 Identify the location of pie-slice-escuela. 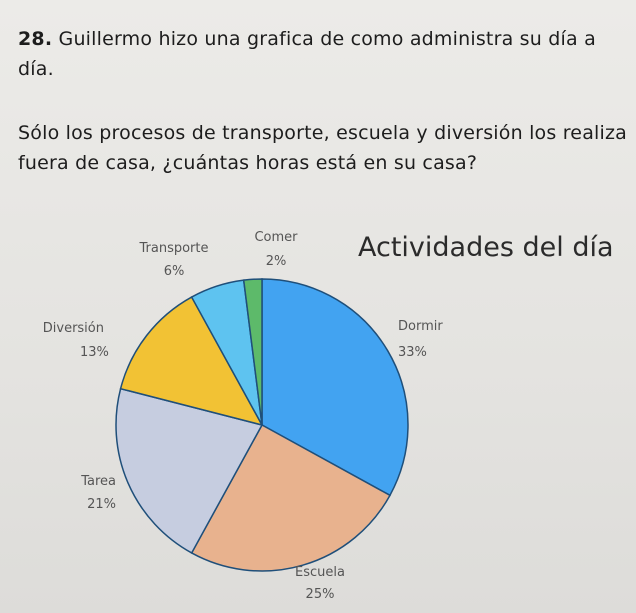
(290, 497).